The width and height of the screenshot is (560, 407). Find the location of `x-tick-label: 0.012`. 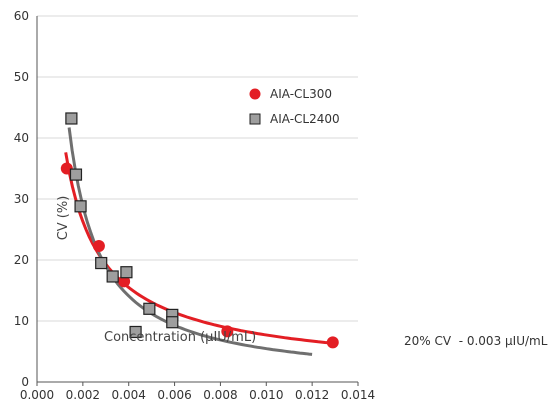

x-tick-label: 0.012 is located at coordinates (312, 395).